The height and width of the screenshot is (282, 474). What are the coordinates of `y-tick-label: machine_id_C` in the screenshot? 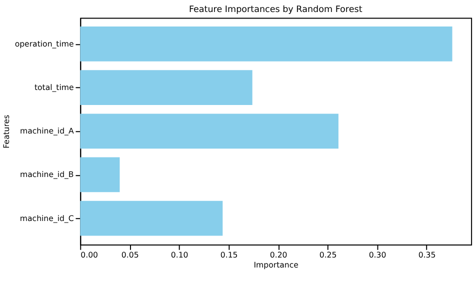 It's located at (47, 218).